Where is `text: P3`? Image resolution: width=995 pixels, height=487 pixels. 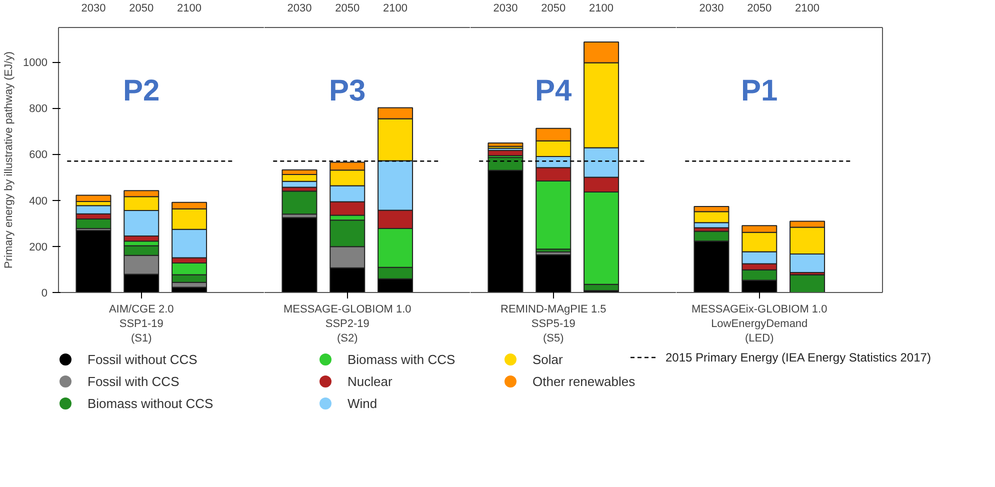 text: P3 is located at coordinates (347, 91).